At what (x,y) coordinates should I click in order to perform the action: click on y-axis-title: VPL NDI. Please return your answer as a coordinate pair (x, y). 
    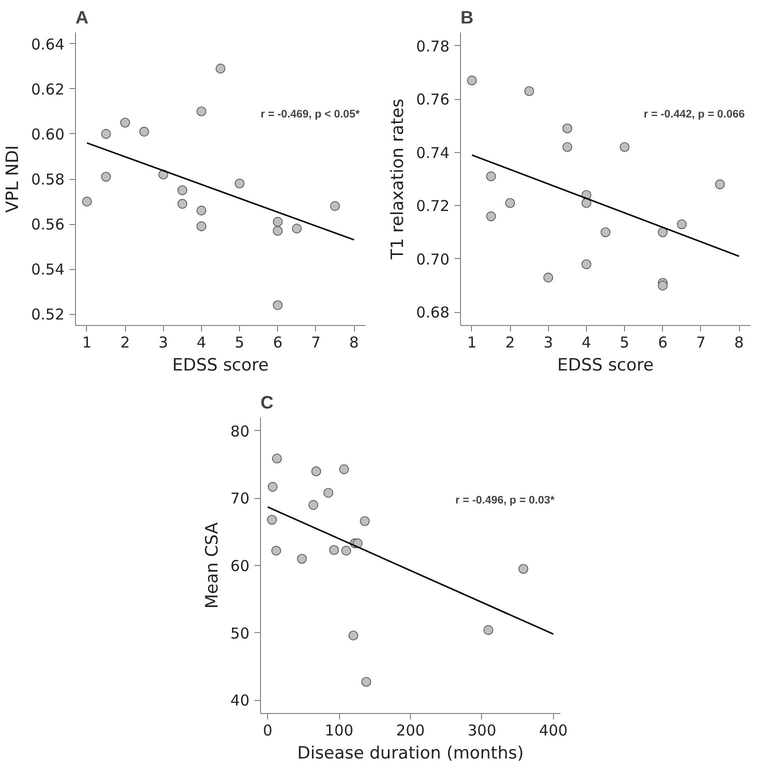
    Looking at the image, I should click on (13, 179).